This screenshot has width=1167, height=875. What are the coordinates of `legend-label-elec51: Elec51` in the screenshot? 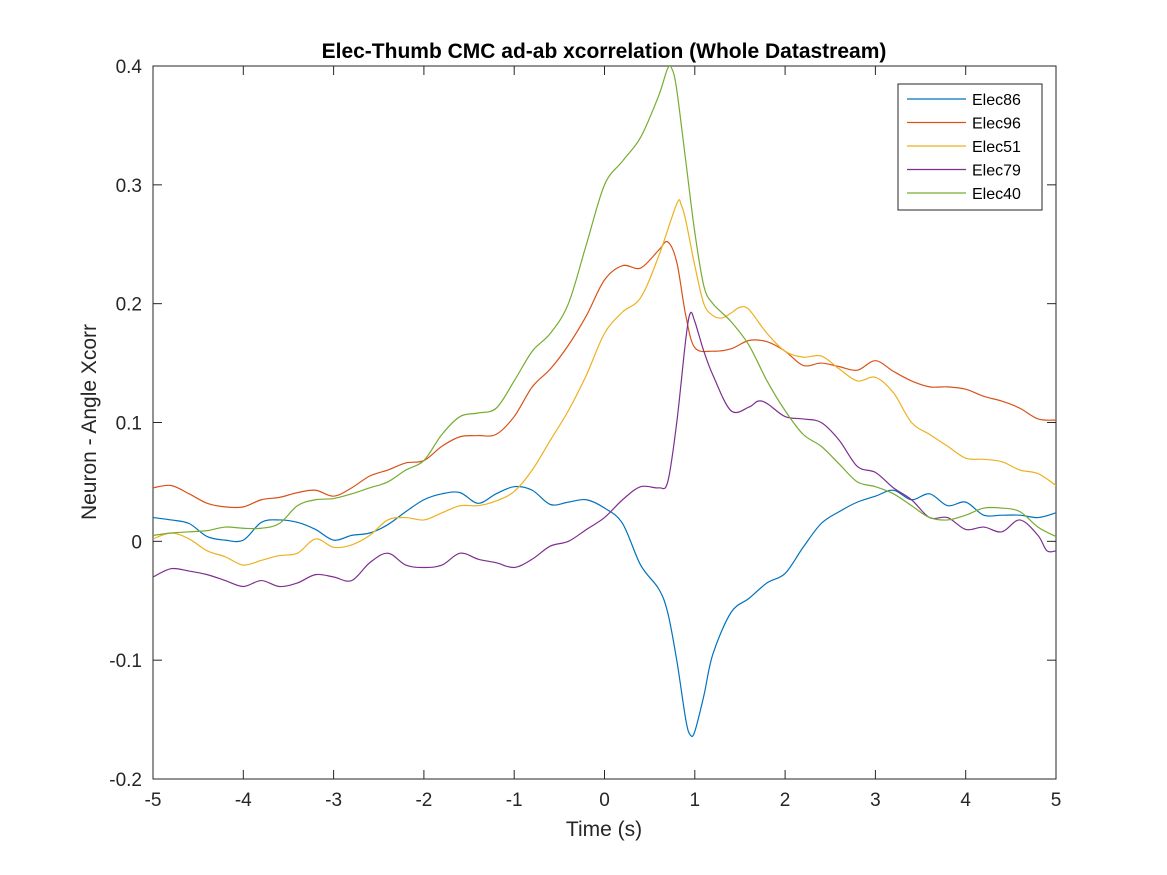 It's located at (996, 147).